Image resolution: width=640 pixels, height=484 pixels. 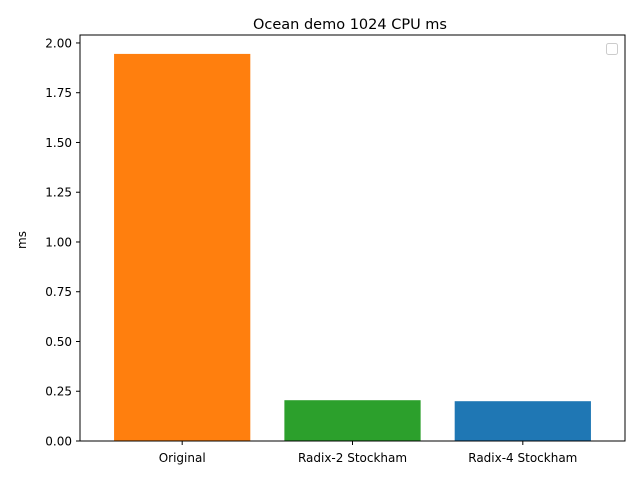 I want to click on y-tick-label: 0.75, so click(x=58, y=292).